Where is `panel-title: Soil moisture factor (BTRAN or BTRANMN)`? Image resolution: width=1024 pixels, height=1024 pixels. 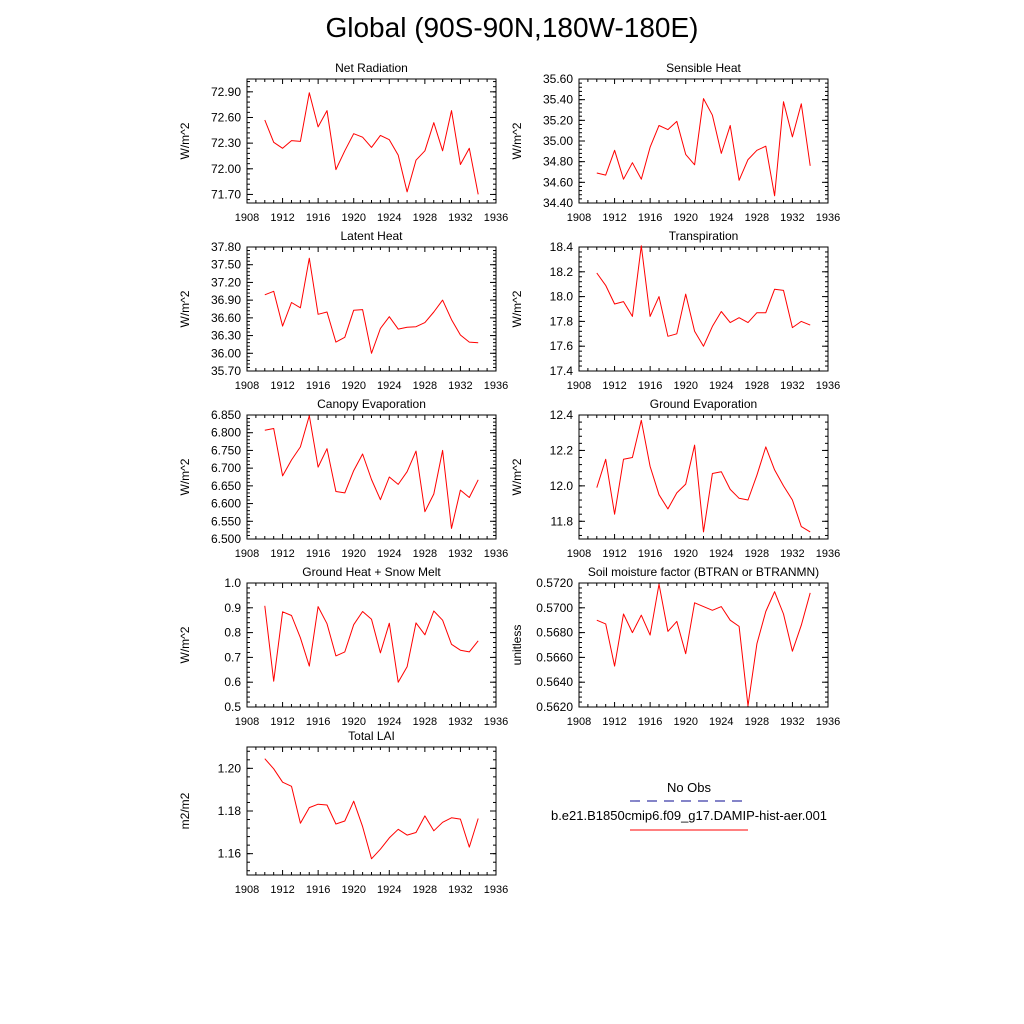 panel-title: Soil moisture factor (BTRAN or BTRANMN) is located at coordinates (703, 572).